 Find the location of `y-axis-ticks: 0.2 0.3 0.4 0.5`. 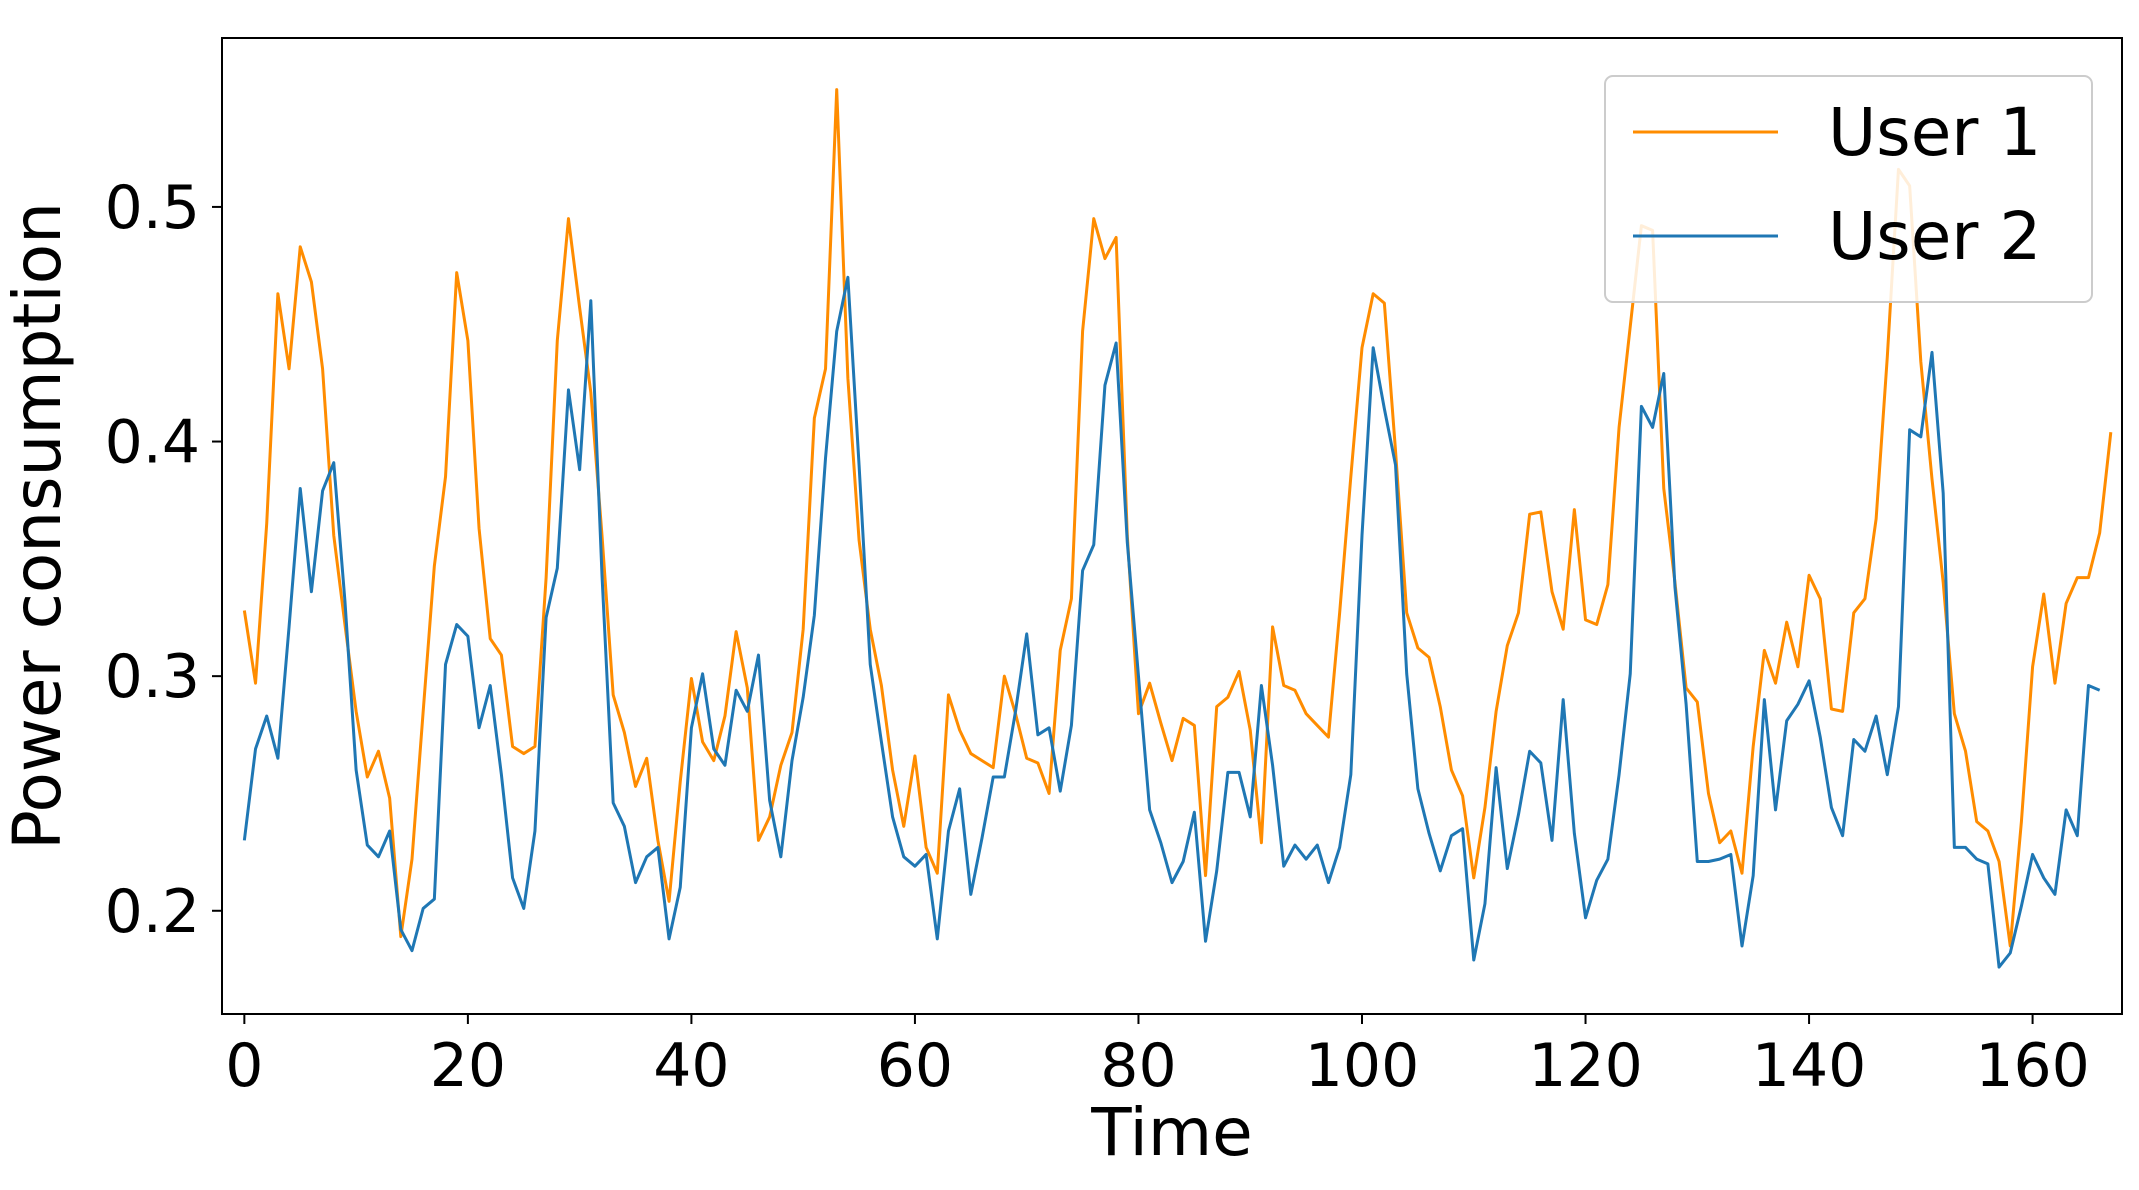

y-axis-ticks: 0.2 0.3 0.4 0.5 is located at coordinates (163, 560).